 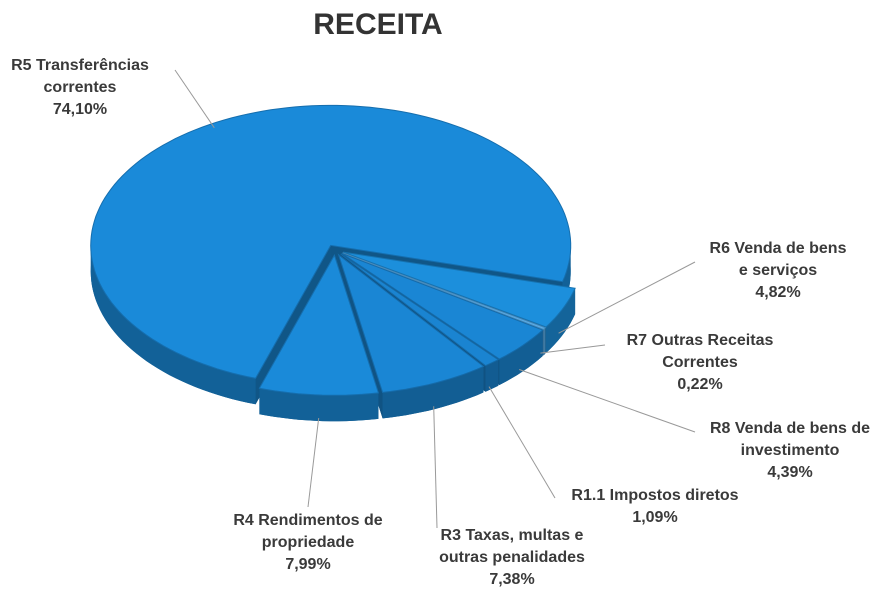 I want to click on value-label: 7,99%, so click(x=308, y=564).